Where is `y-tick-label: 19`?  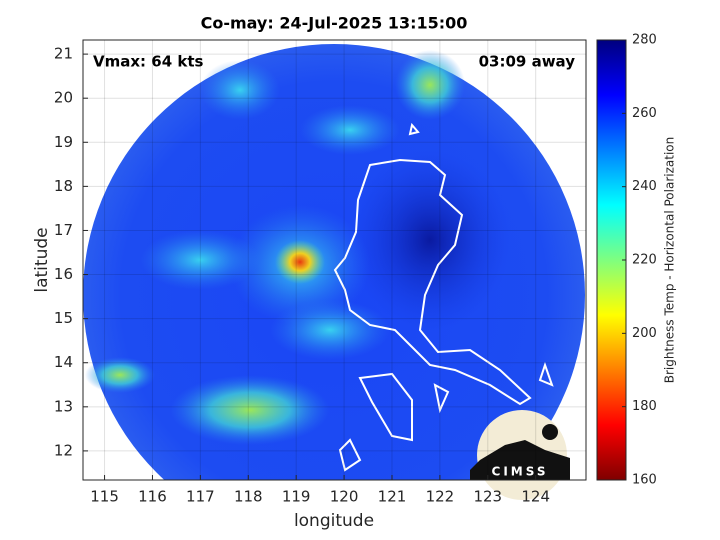 y-tick-label: 19 is located at coordinates (63, 142).